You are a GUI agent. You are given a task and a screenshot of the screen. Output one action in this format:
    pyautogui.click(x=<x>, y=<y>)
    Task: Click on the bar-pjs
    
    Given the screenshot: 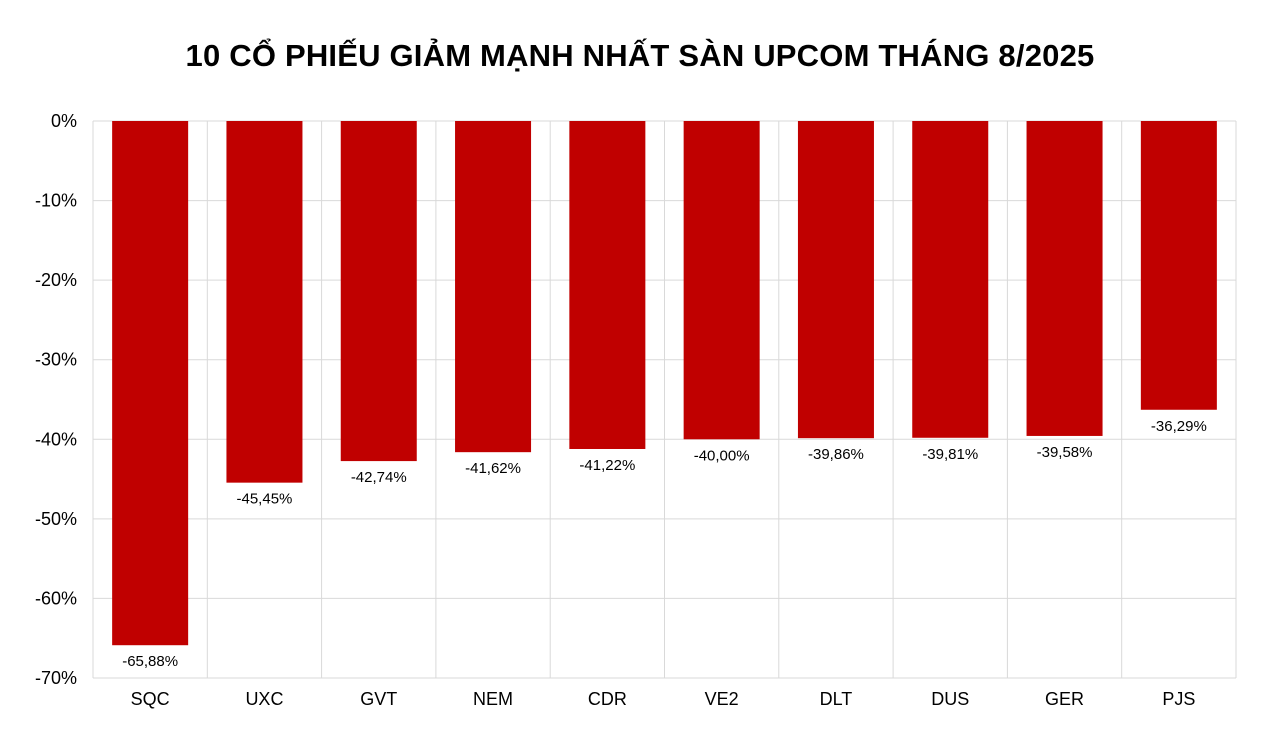 What is the action you would take?
    pyautogui.click(x=1178, y=265)
    